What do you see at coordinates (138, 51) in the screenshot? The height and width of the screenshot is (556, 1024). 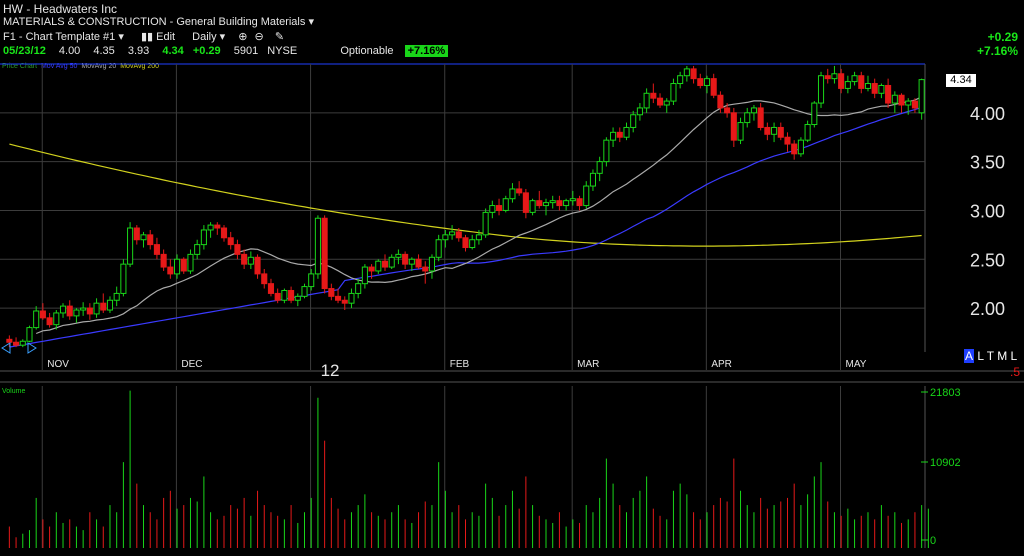 I see `quote-low: 3.93` at bounding box center [138, 51].